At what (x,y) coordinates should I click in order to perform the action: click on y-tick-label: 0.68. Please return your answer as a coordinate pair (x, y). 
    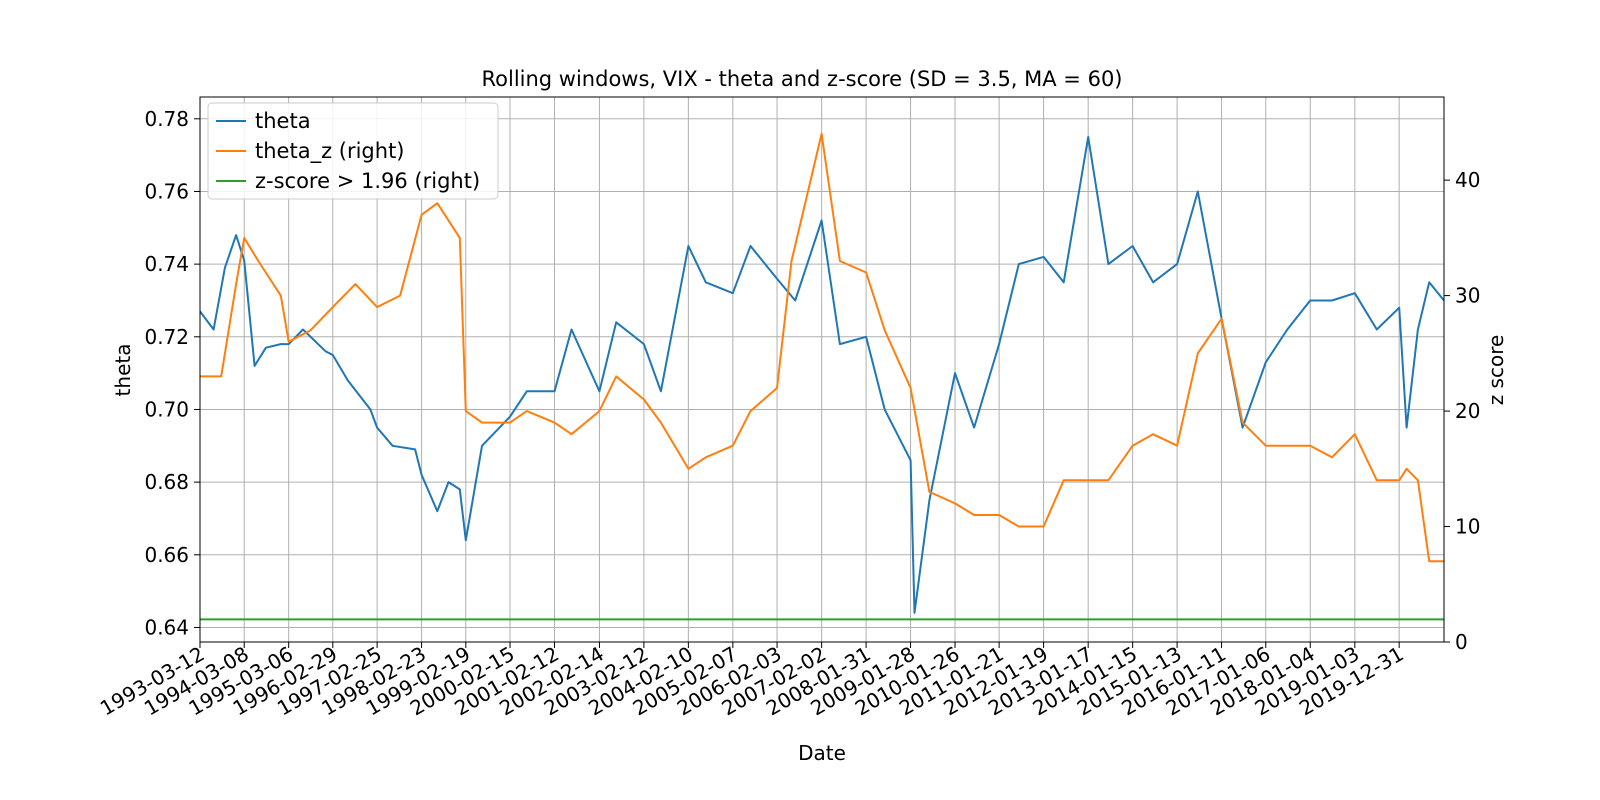
    Looking at the image, I should click on (166, 482).